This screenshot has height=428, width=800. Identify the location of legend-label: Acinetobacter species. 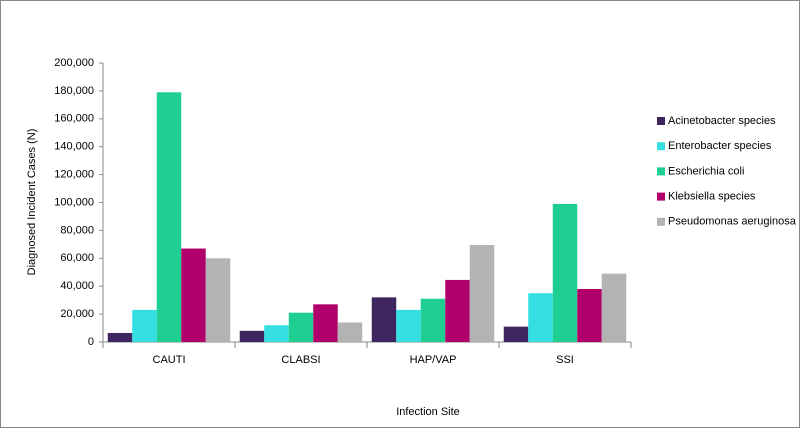
(722, 121).